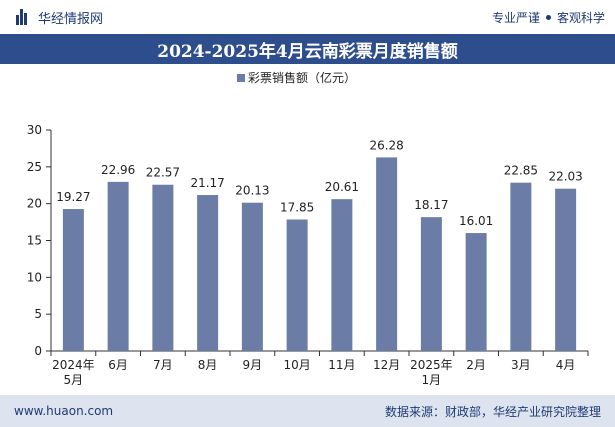 Image resolution: width=615 pixels, height=427 pixels. I want to click on chart-title: 2024-2025年4月云南彩票月度销售额, so click(307, 49).